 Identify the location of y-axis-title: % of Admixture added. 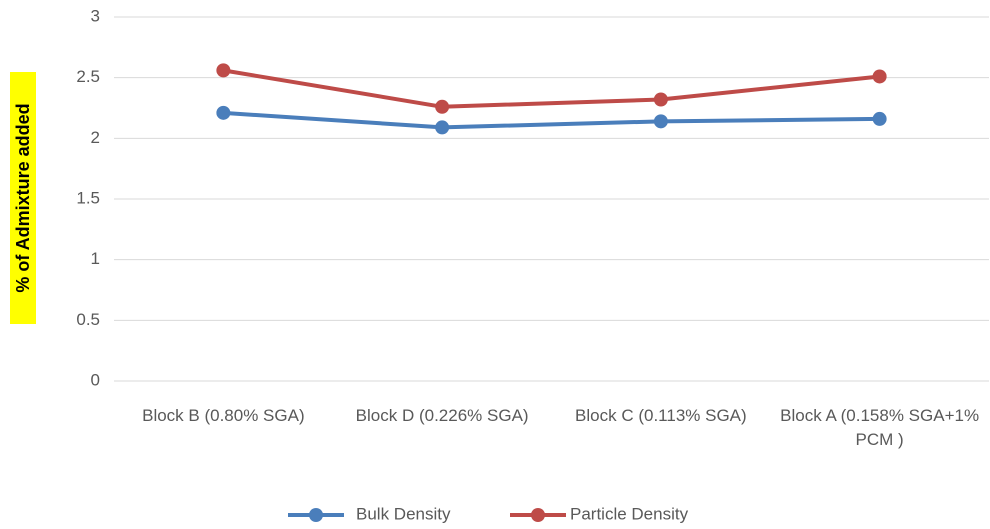
(23, 197).